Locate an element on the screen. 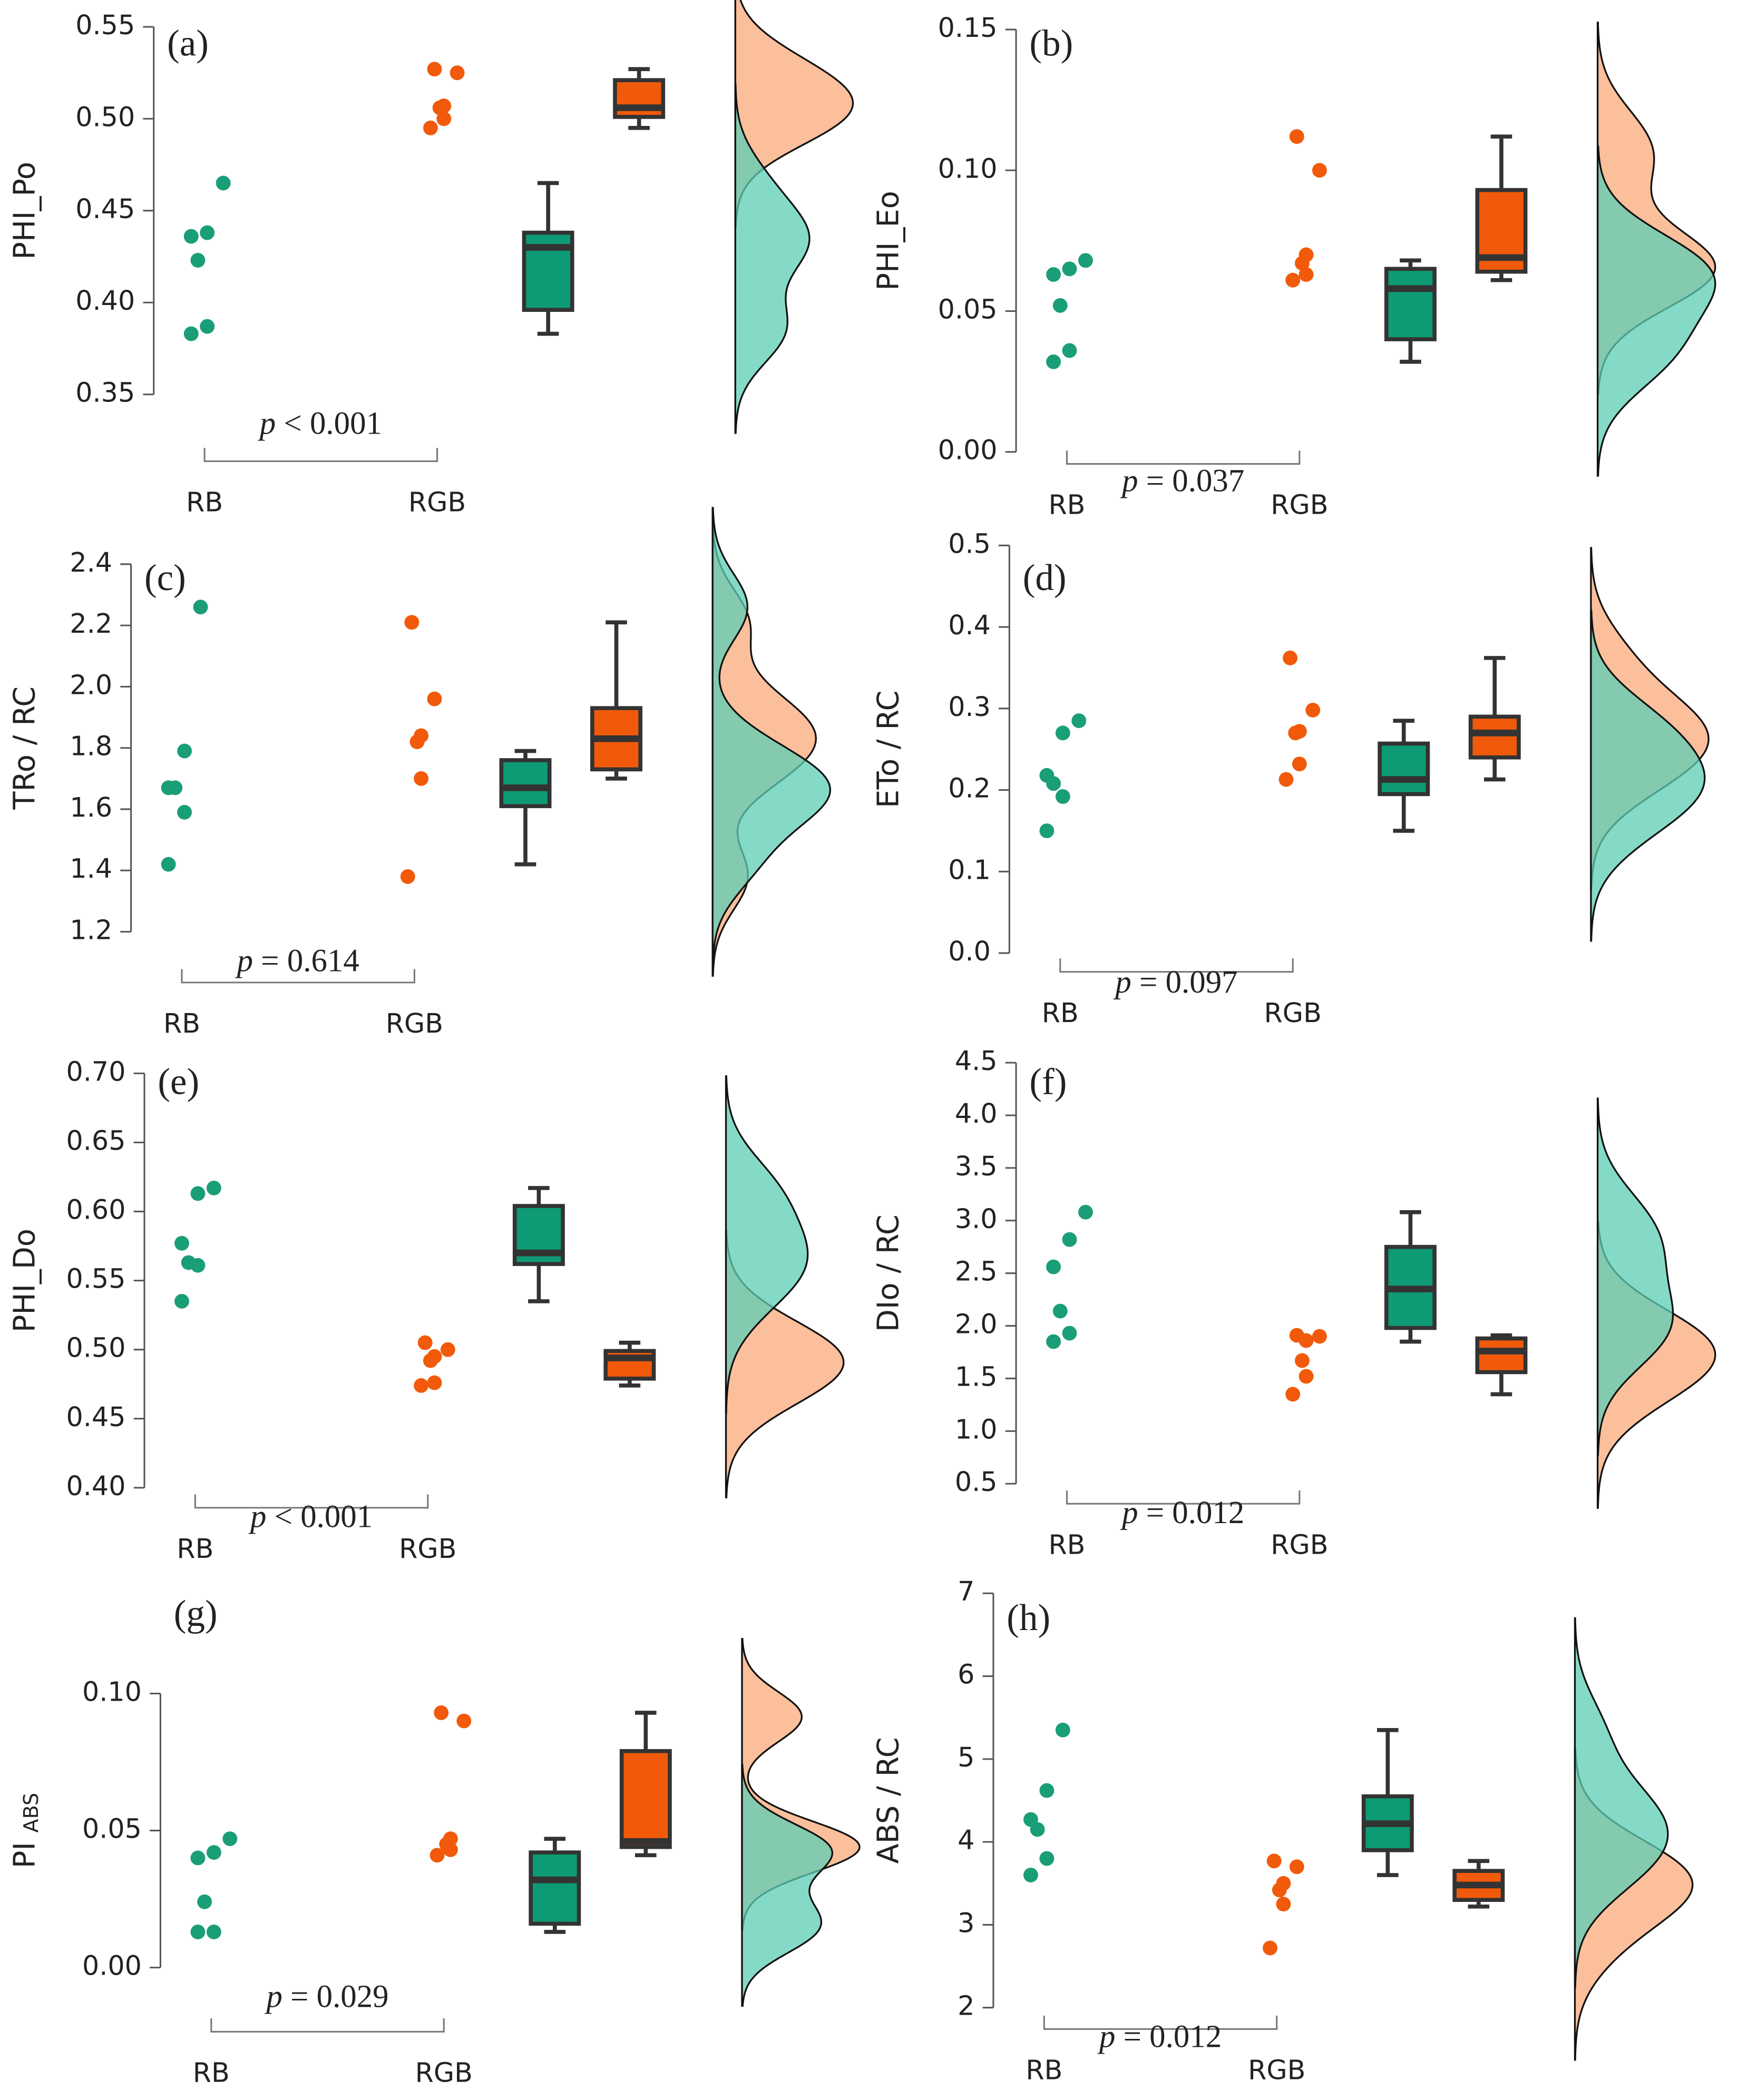 Image resolution: width=1738 pixels, height=2100 pixels. y-tick-label: 3.5 is located at coordinates (976, 1166).